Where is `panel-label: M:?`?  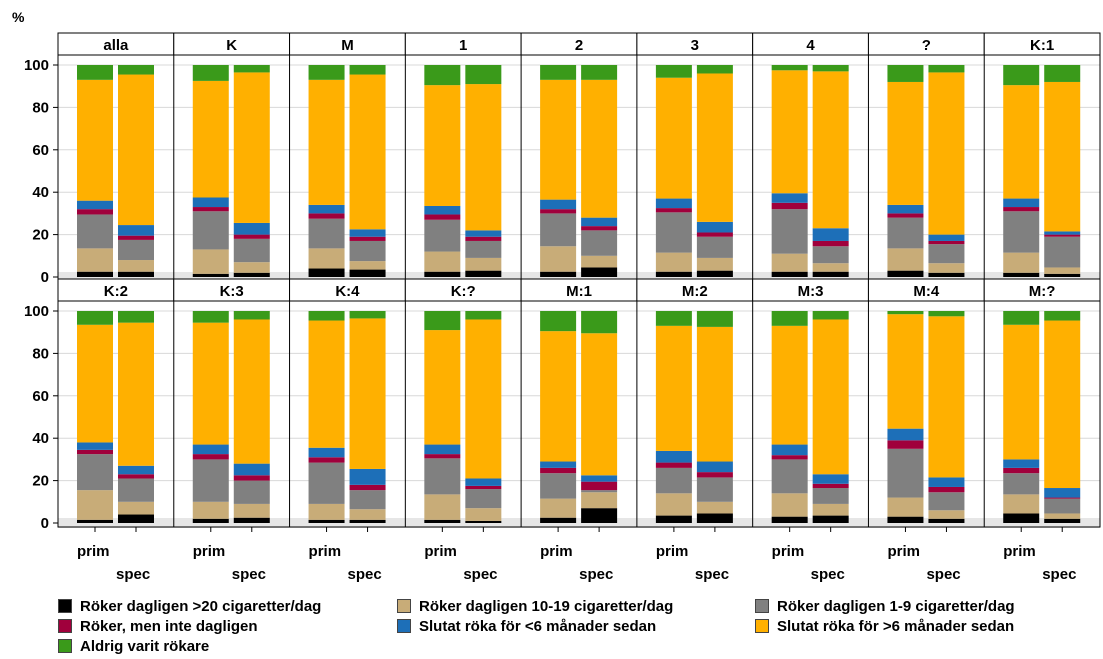 panel-label: M:? is located at coordinates (1042, 291).